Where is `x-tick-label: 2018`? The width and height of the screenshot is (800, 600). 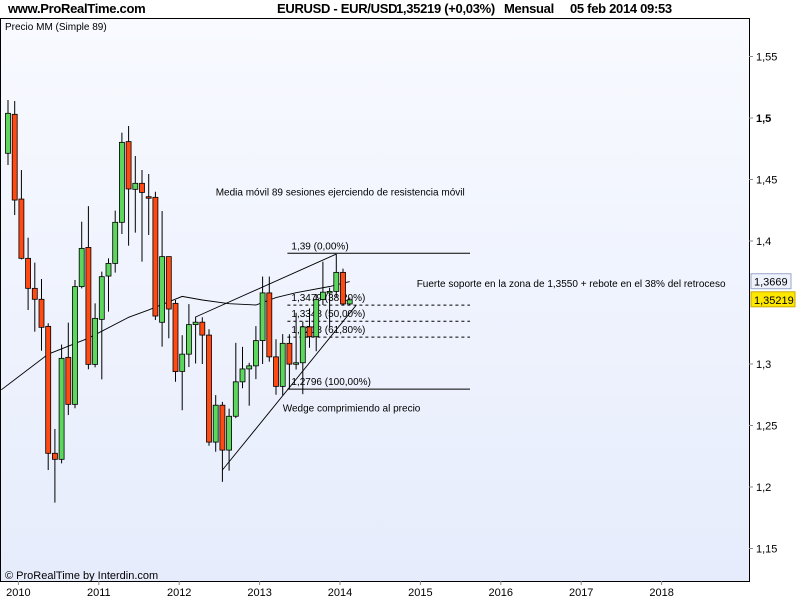
x-tick-label: 2018 is located at coordinates (661, 593).